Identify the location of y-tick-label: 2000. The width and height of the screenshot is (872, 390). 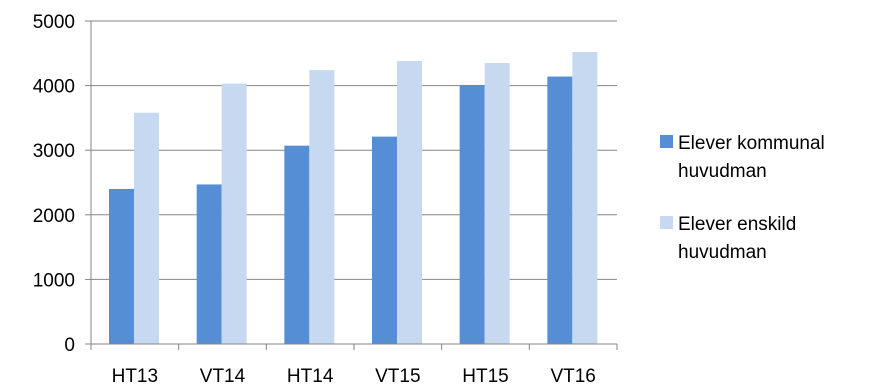
(54, 216).